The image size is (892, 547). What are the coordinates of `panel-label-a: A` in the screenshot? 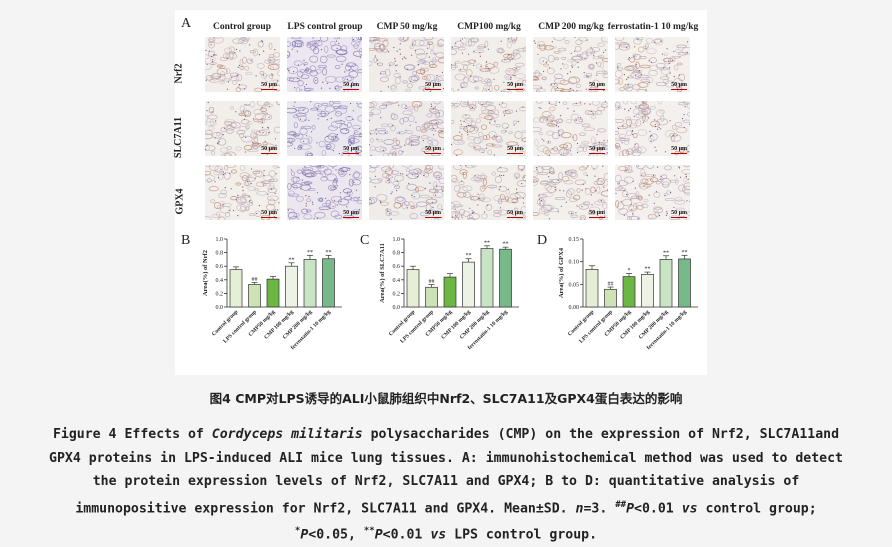 It's located at (186, 23).